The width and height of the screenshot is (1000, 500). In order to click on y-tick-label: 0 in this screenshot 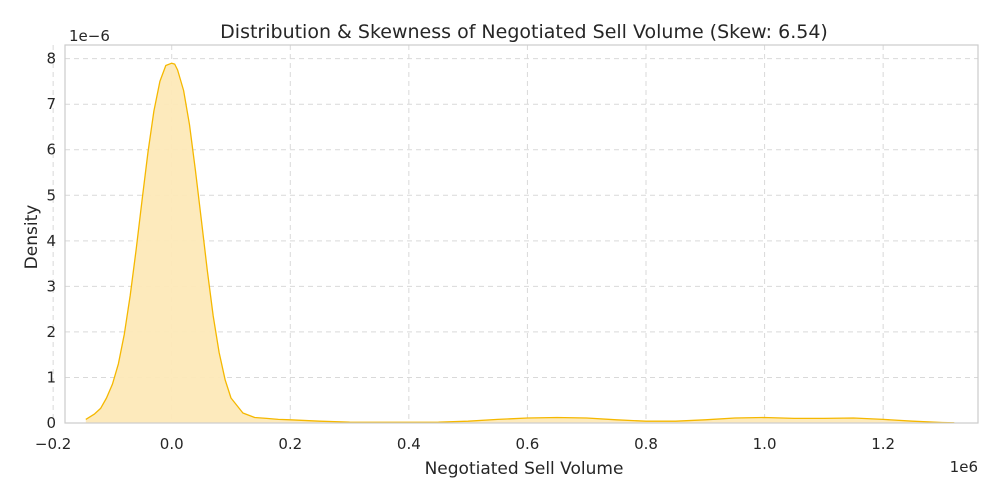, I will do `click(51, 423)`.